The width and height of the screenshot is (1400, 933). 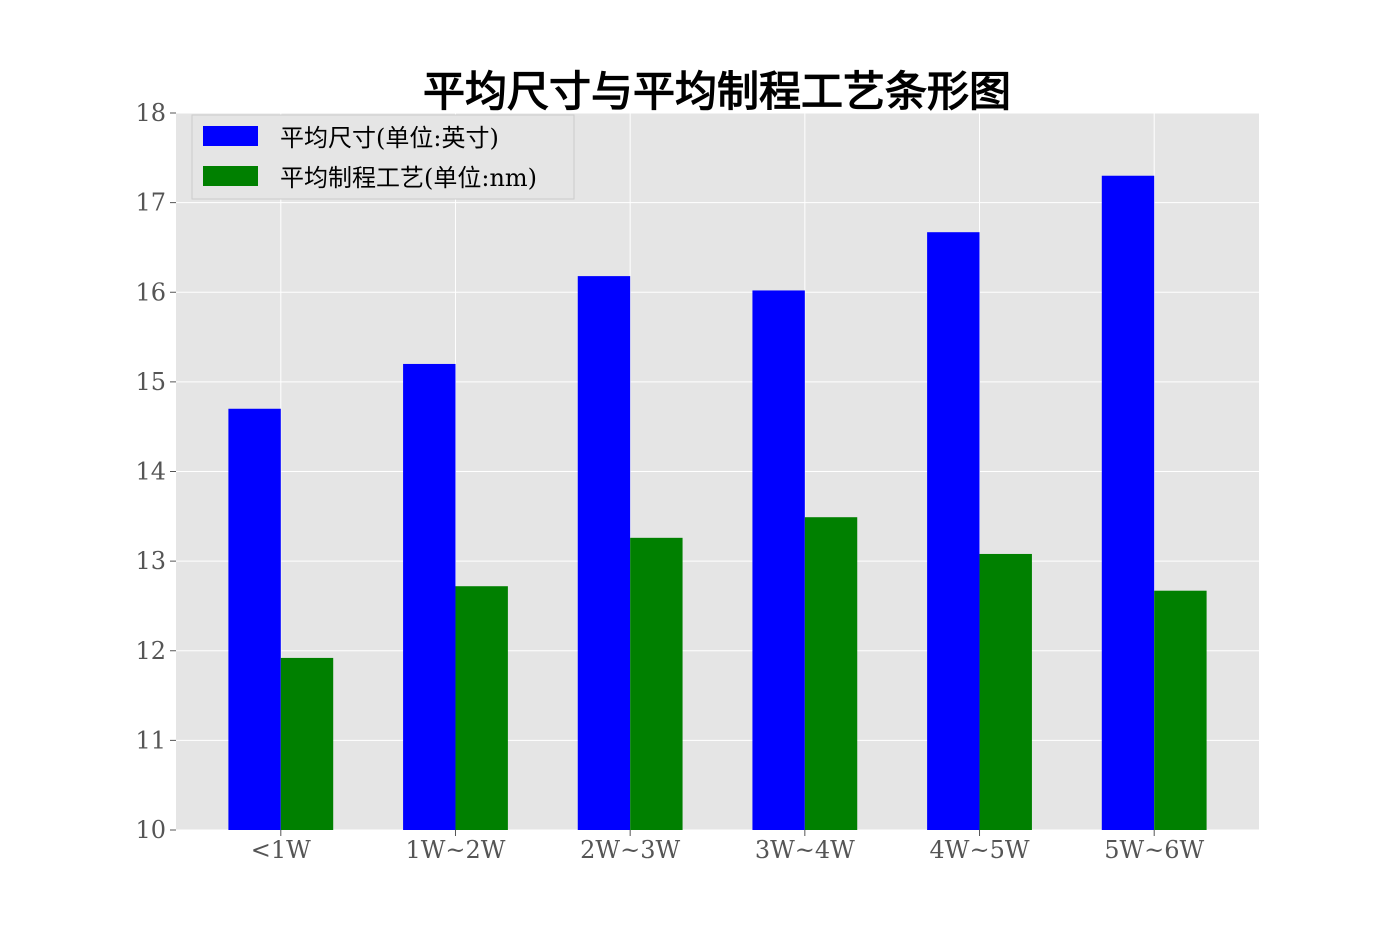 What do you see at coordinates (389, 138) in the screenshot?
I see `legend-label-size: 平均尺寸(单位:英寸)` at bounding box center [389, 138].